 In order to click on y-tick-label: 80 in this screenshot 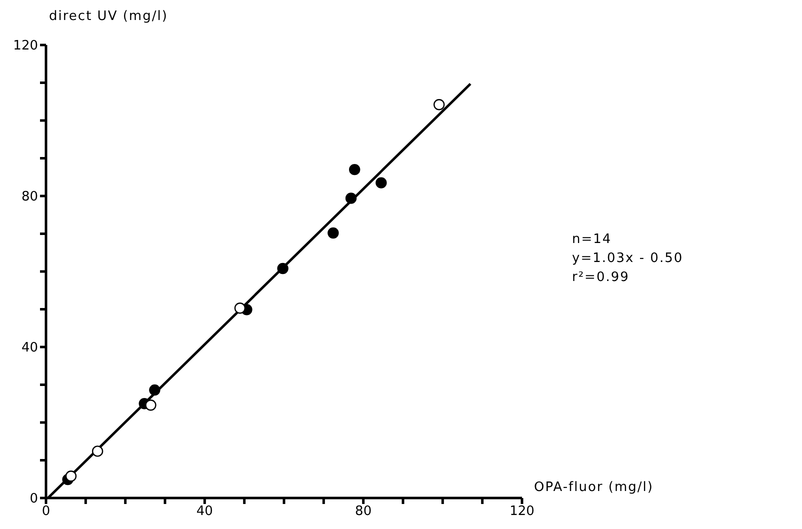, I will do `click(29, 197)`.